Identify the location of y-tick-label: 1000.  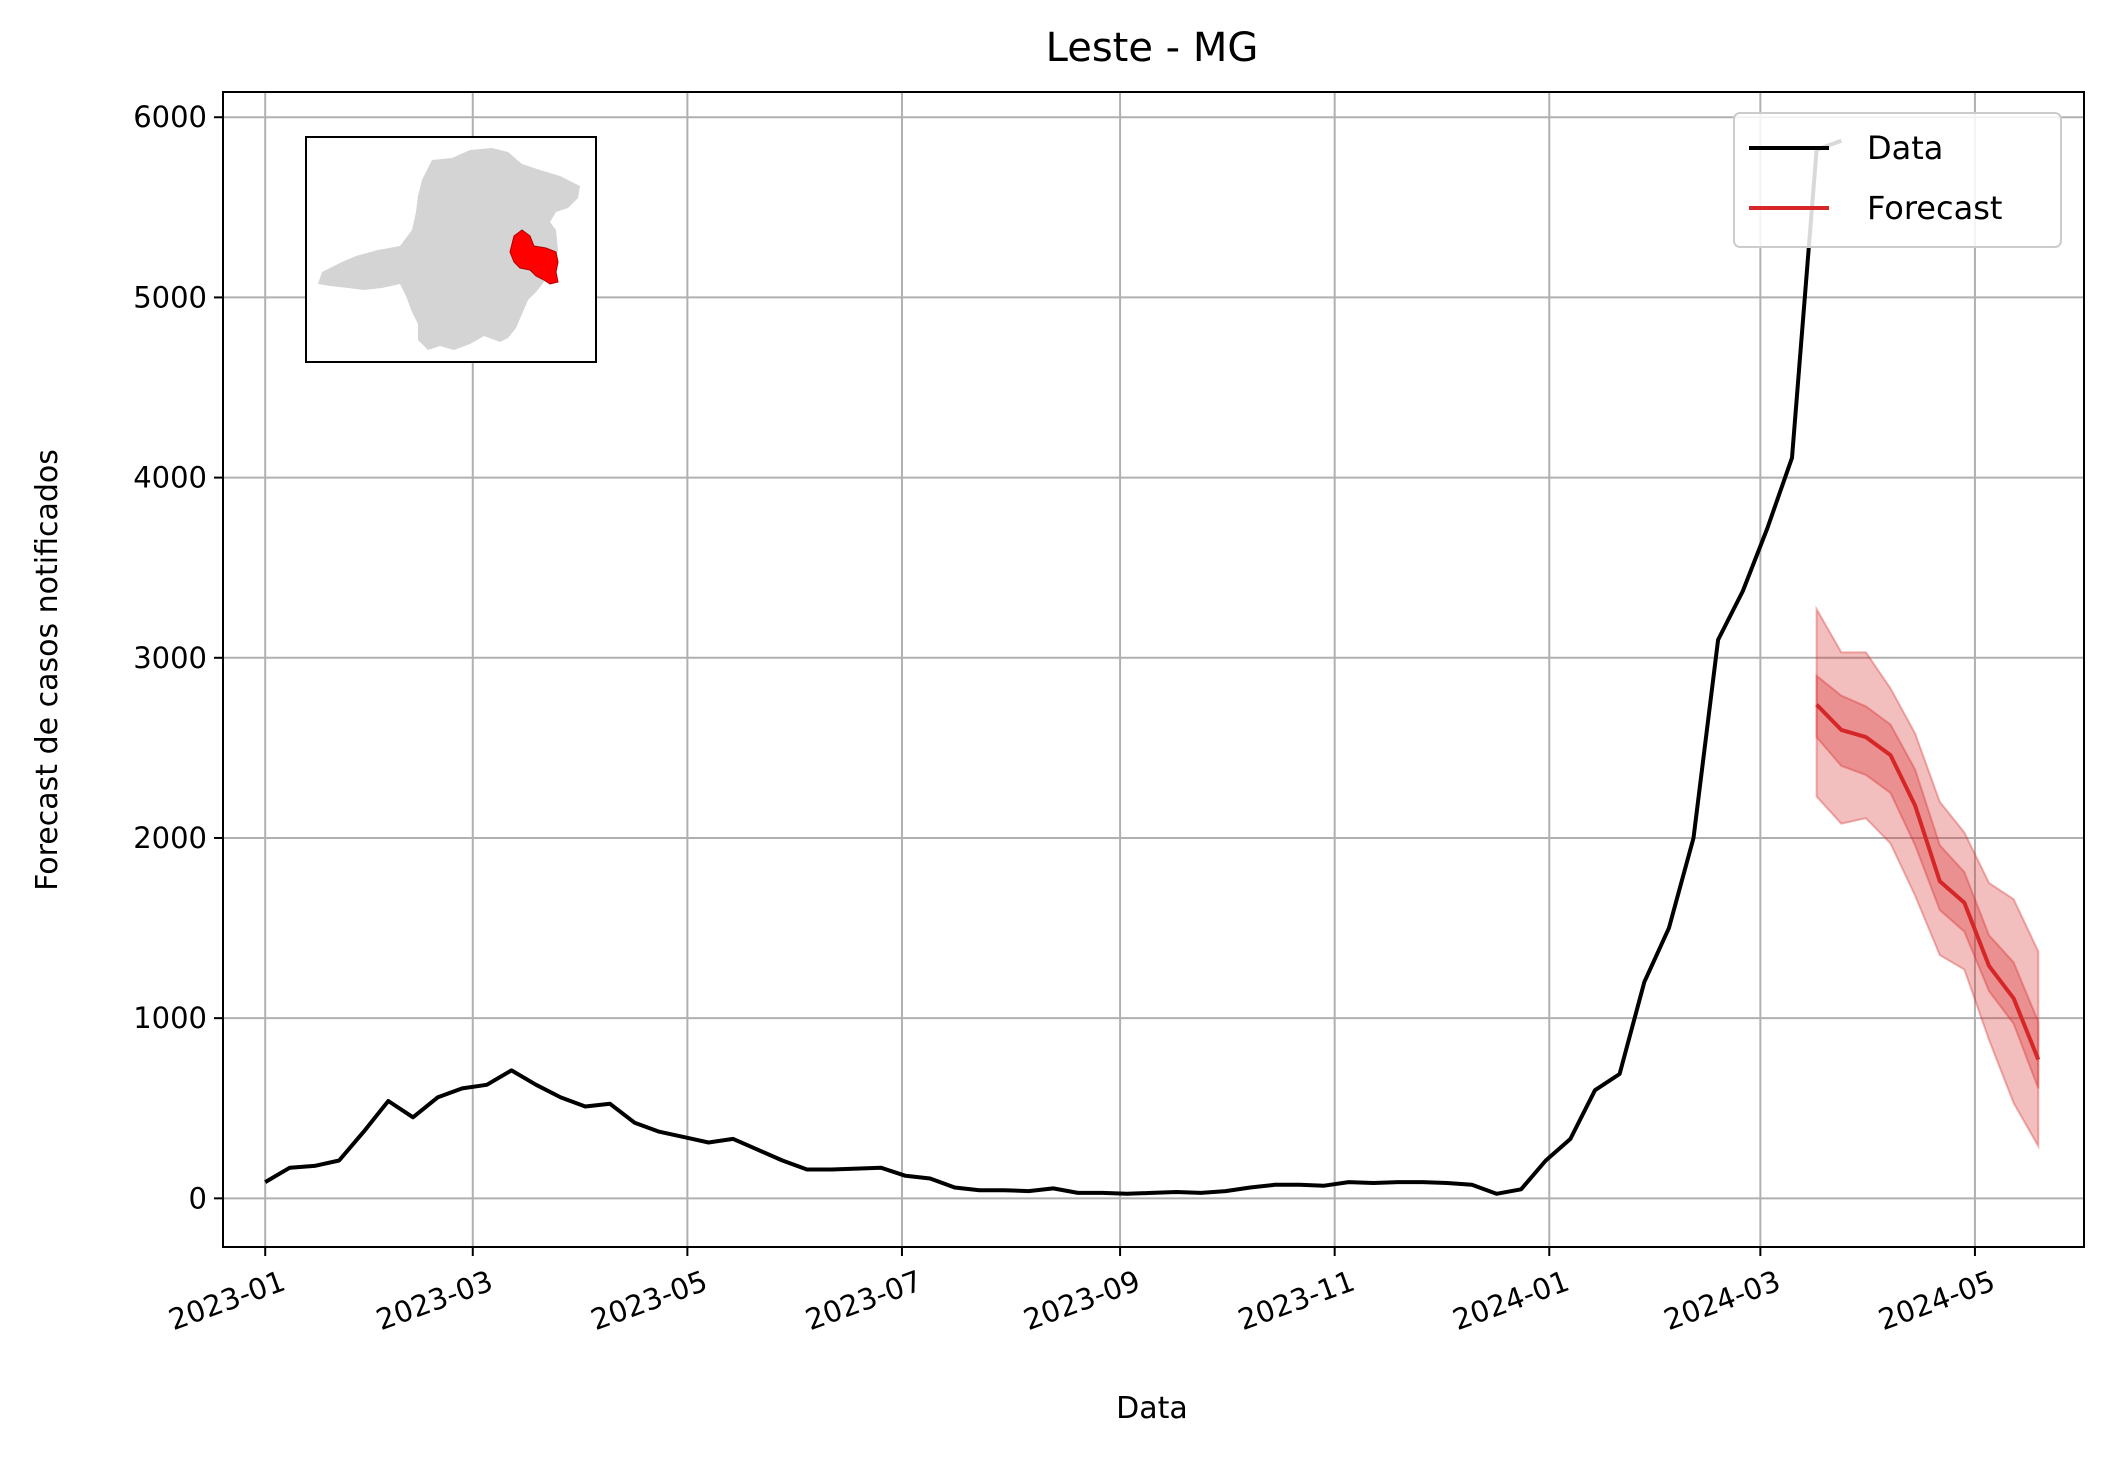
(170, 1018).